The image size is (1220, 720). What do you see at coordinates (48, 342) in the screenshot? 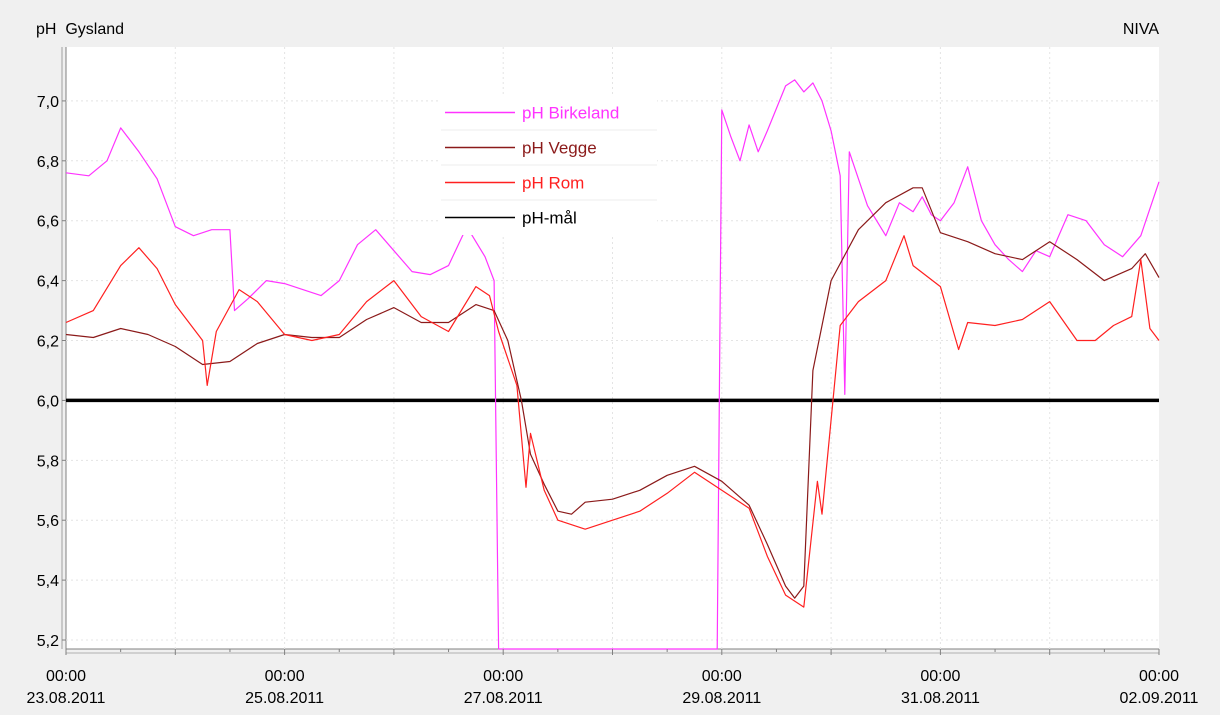
I see `y-tick-label: 6,2` at bounding box center [48, 342].